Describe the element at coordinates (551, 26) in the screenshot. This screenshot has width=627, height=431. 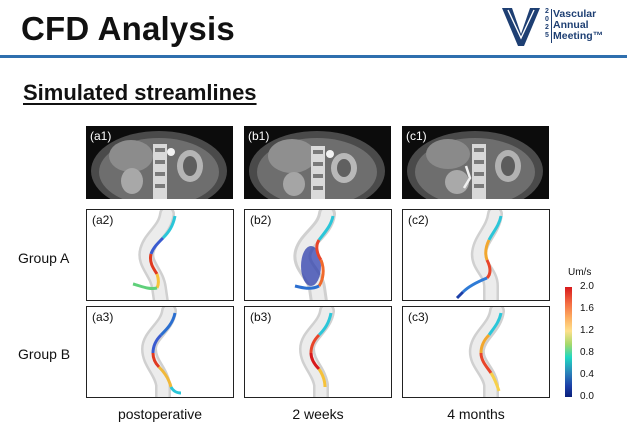
I see `logo-separator` at that location.